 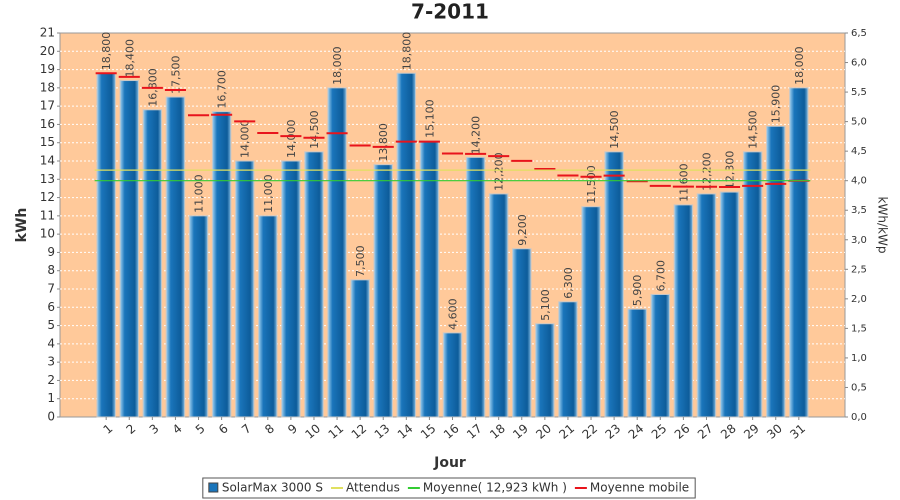 I want to click on x-tick-label: 20, so click(x=543, y=431).